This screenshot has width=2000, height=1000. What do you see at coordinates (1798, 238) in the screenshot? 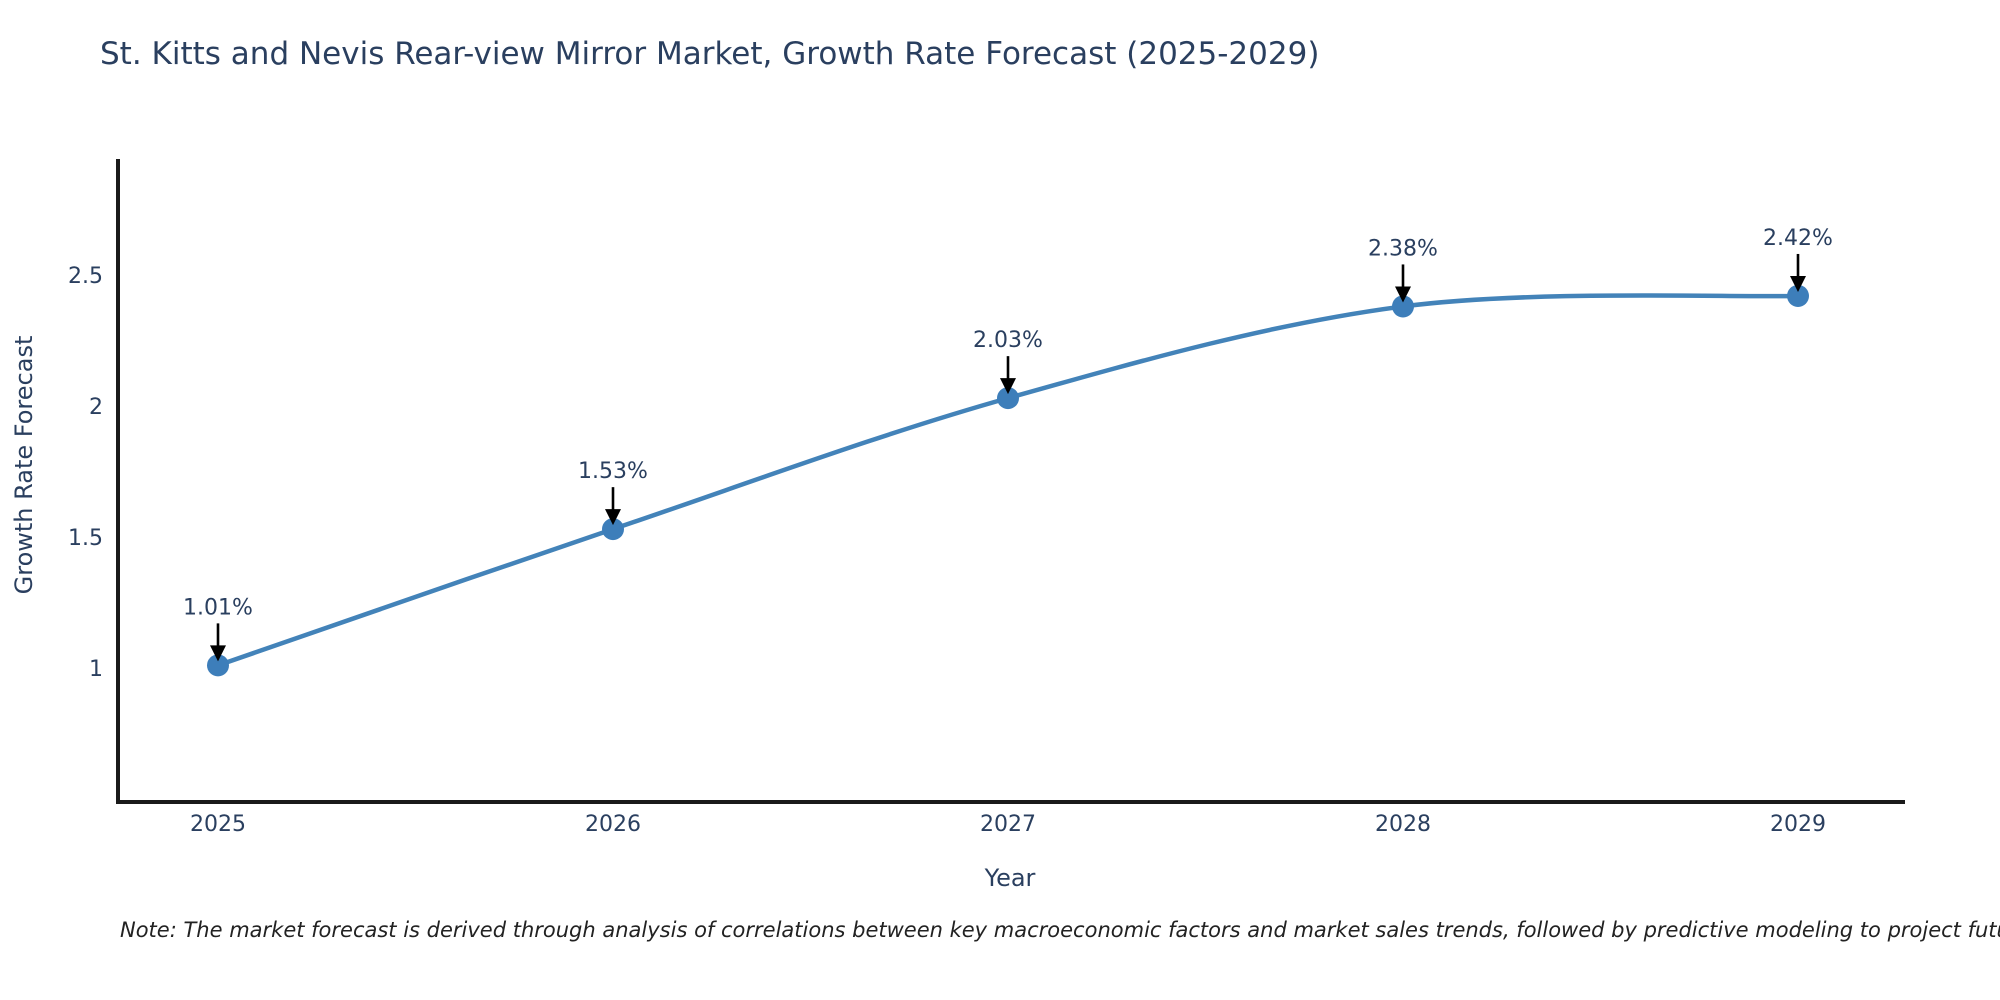
I see `point-label: 2.42%` at bounding box center [1798, 238].